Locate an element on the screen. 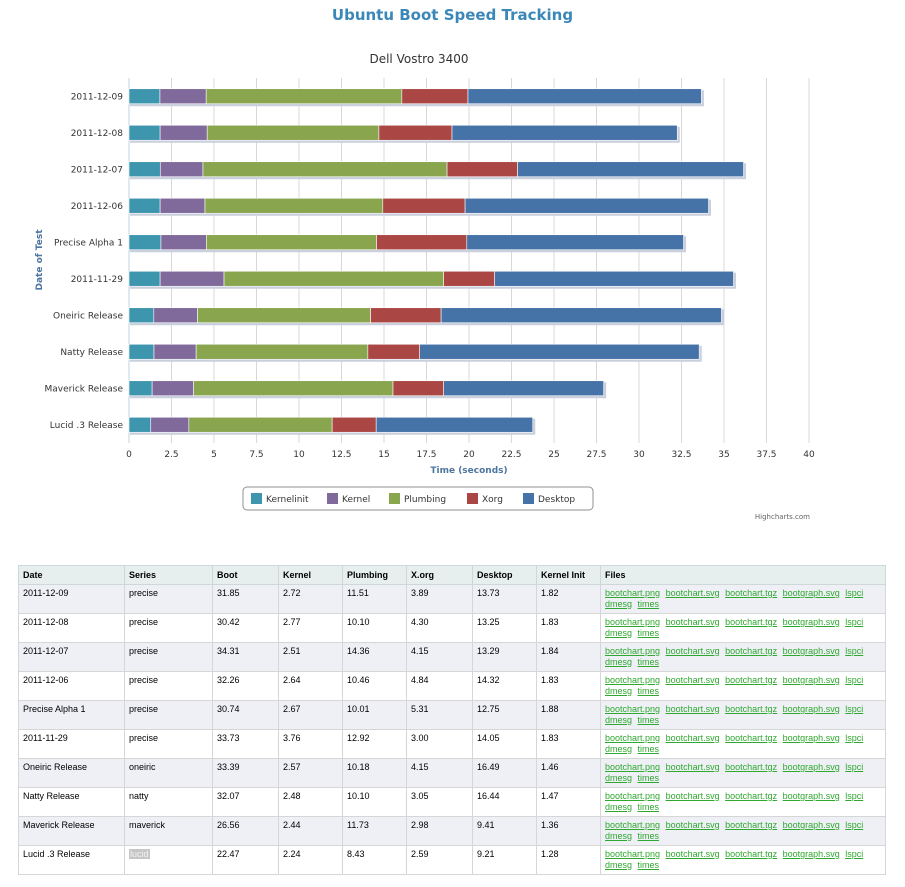 The height and width of the screenshot is (887, 905). legend-item-xorg: Xorg is located at coordinates (485, 499).